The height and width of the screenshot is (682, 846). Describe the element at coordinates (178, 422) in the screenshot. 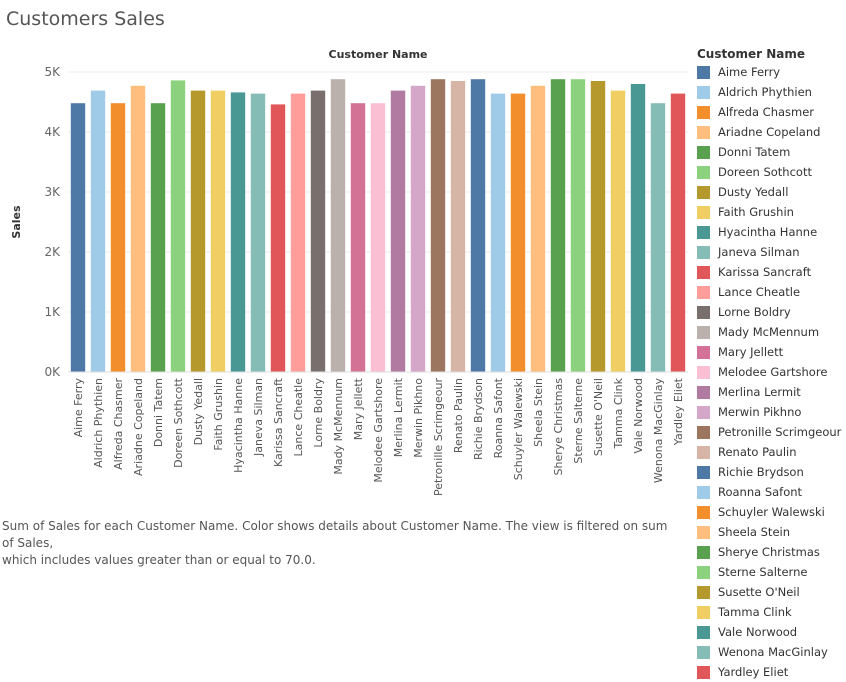

I see `x-tick-label: Doreen Sothcott` at that location.